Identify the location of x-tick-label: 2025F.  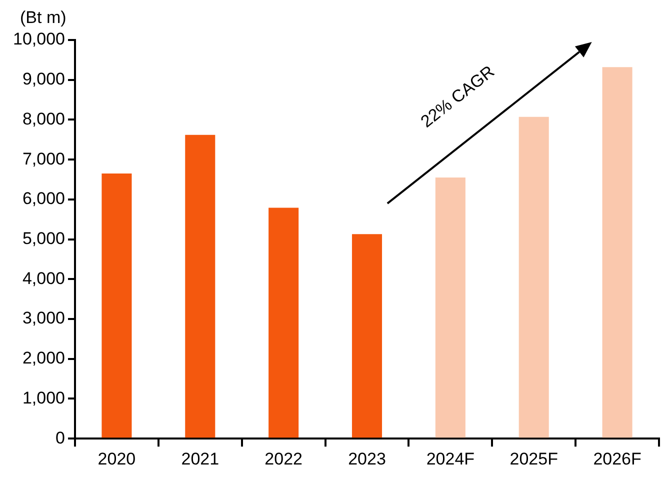
(534, 458).